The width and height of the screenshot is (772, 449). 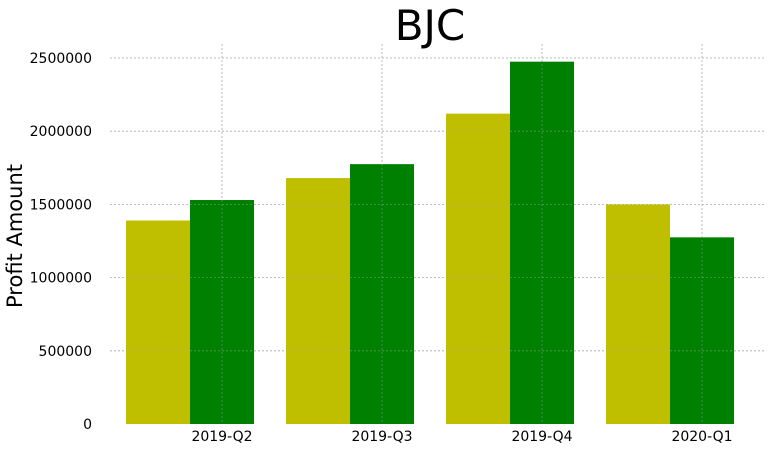 I want to click on bar-series-1-2019-Q2, so click(x=158, y=322).